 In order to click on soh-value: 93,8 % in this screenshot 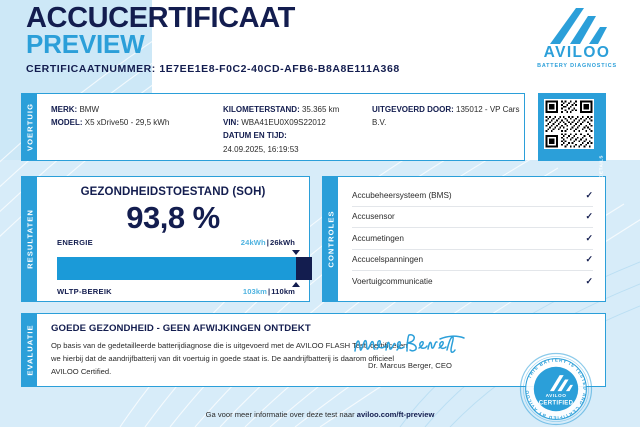, I will do `click(173, 217)`.